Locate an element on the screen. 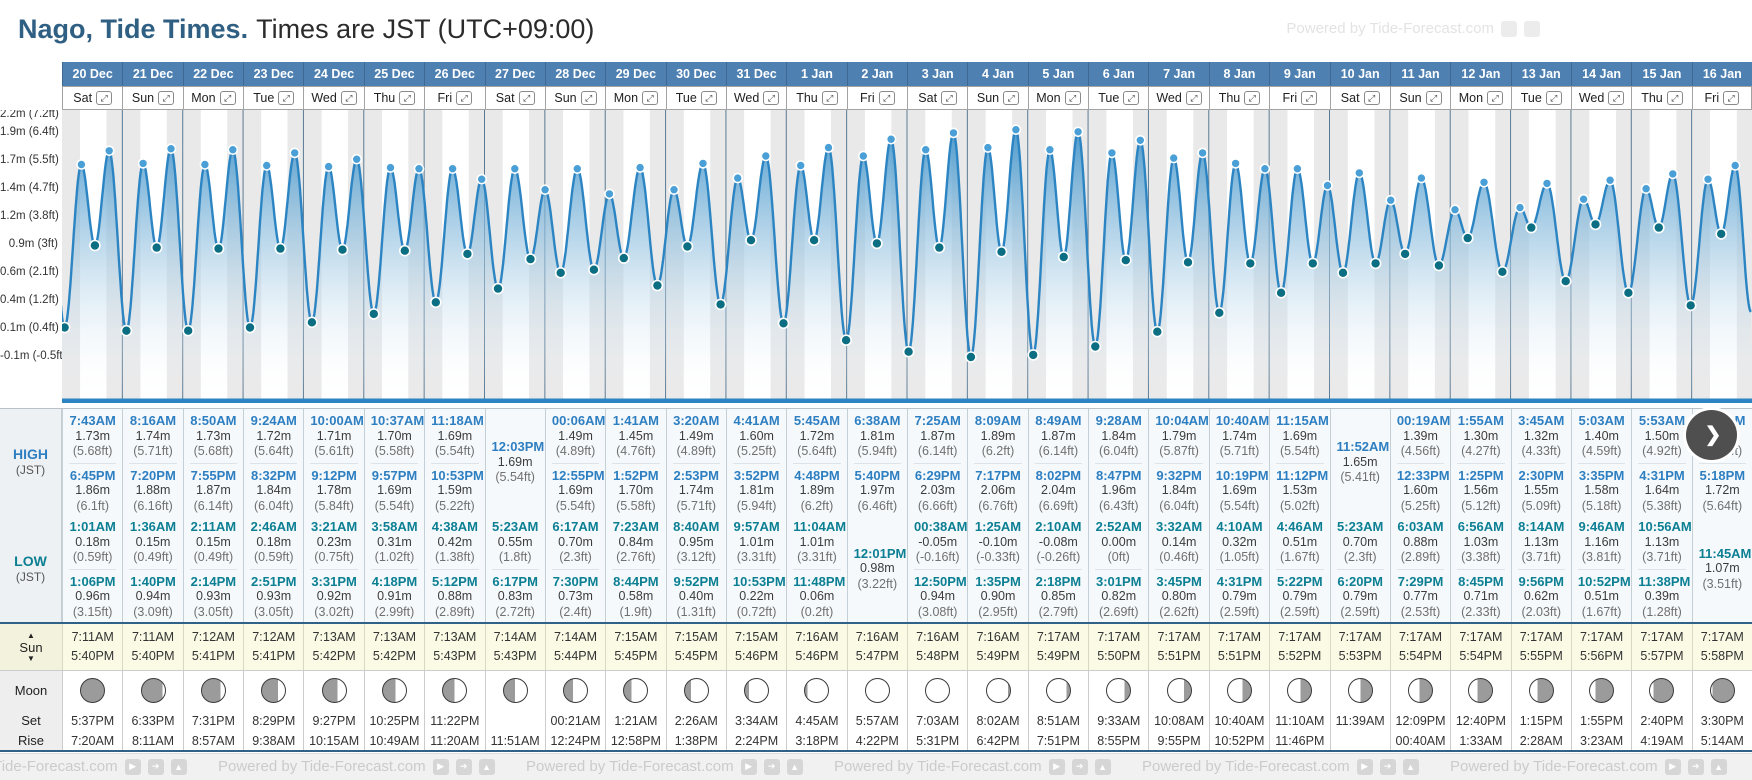 Image resolution: width=1752 pixels, height=780 pixels. high-tide-entry: 7:20PM 1.88m (6.16ft) is located at coordinates (153, 489).